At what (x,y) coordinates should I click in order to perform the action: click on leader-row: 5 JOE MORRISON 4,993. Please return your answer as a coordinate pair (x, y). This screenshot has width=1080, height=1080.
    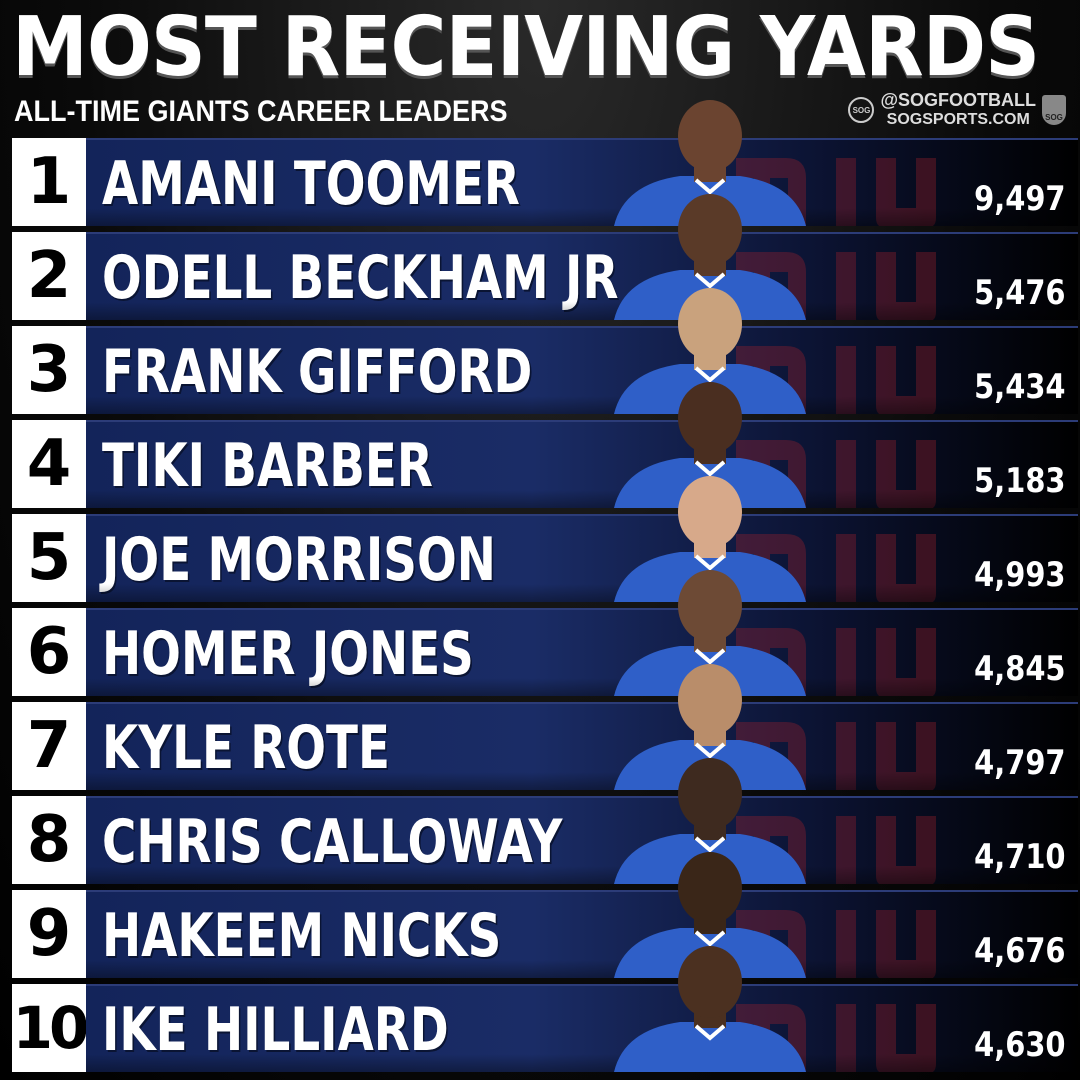
    Looking at the image, I should click on (545, 539).